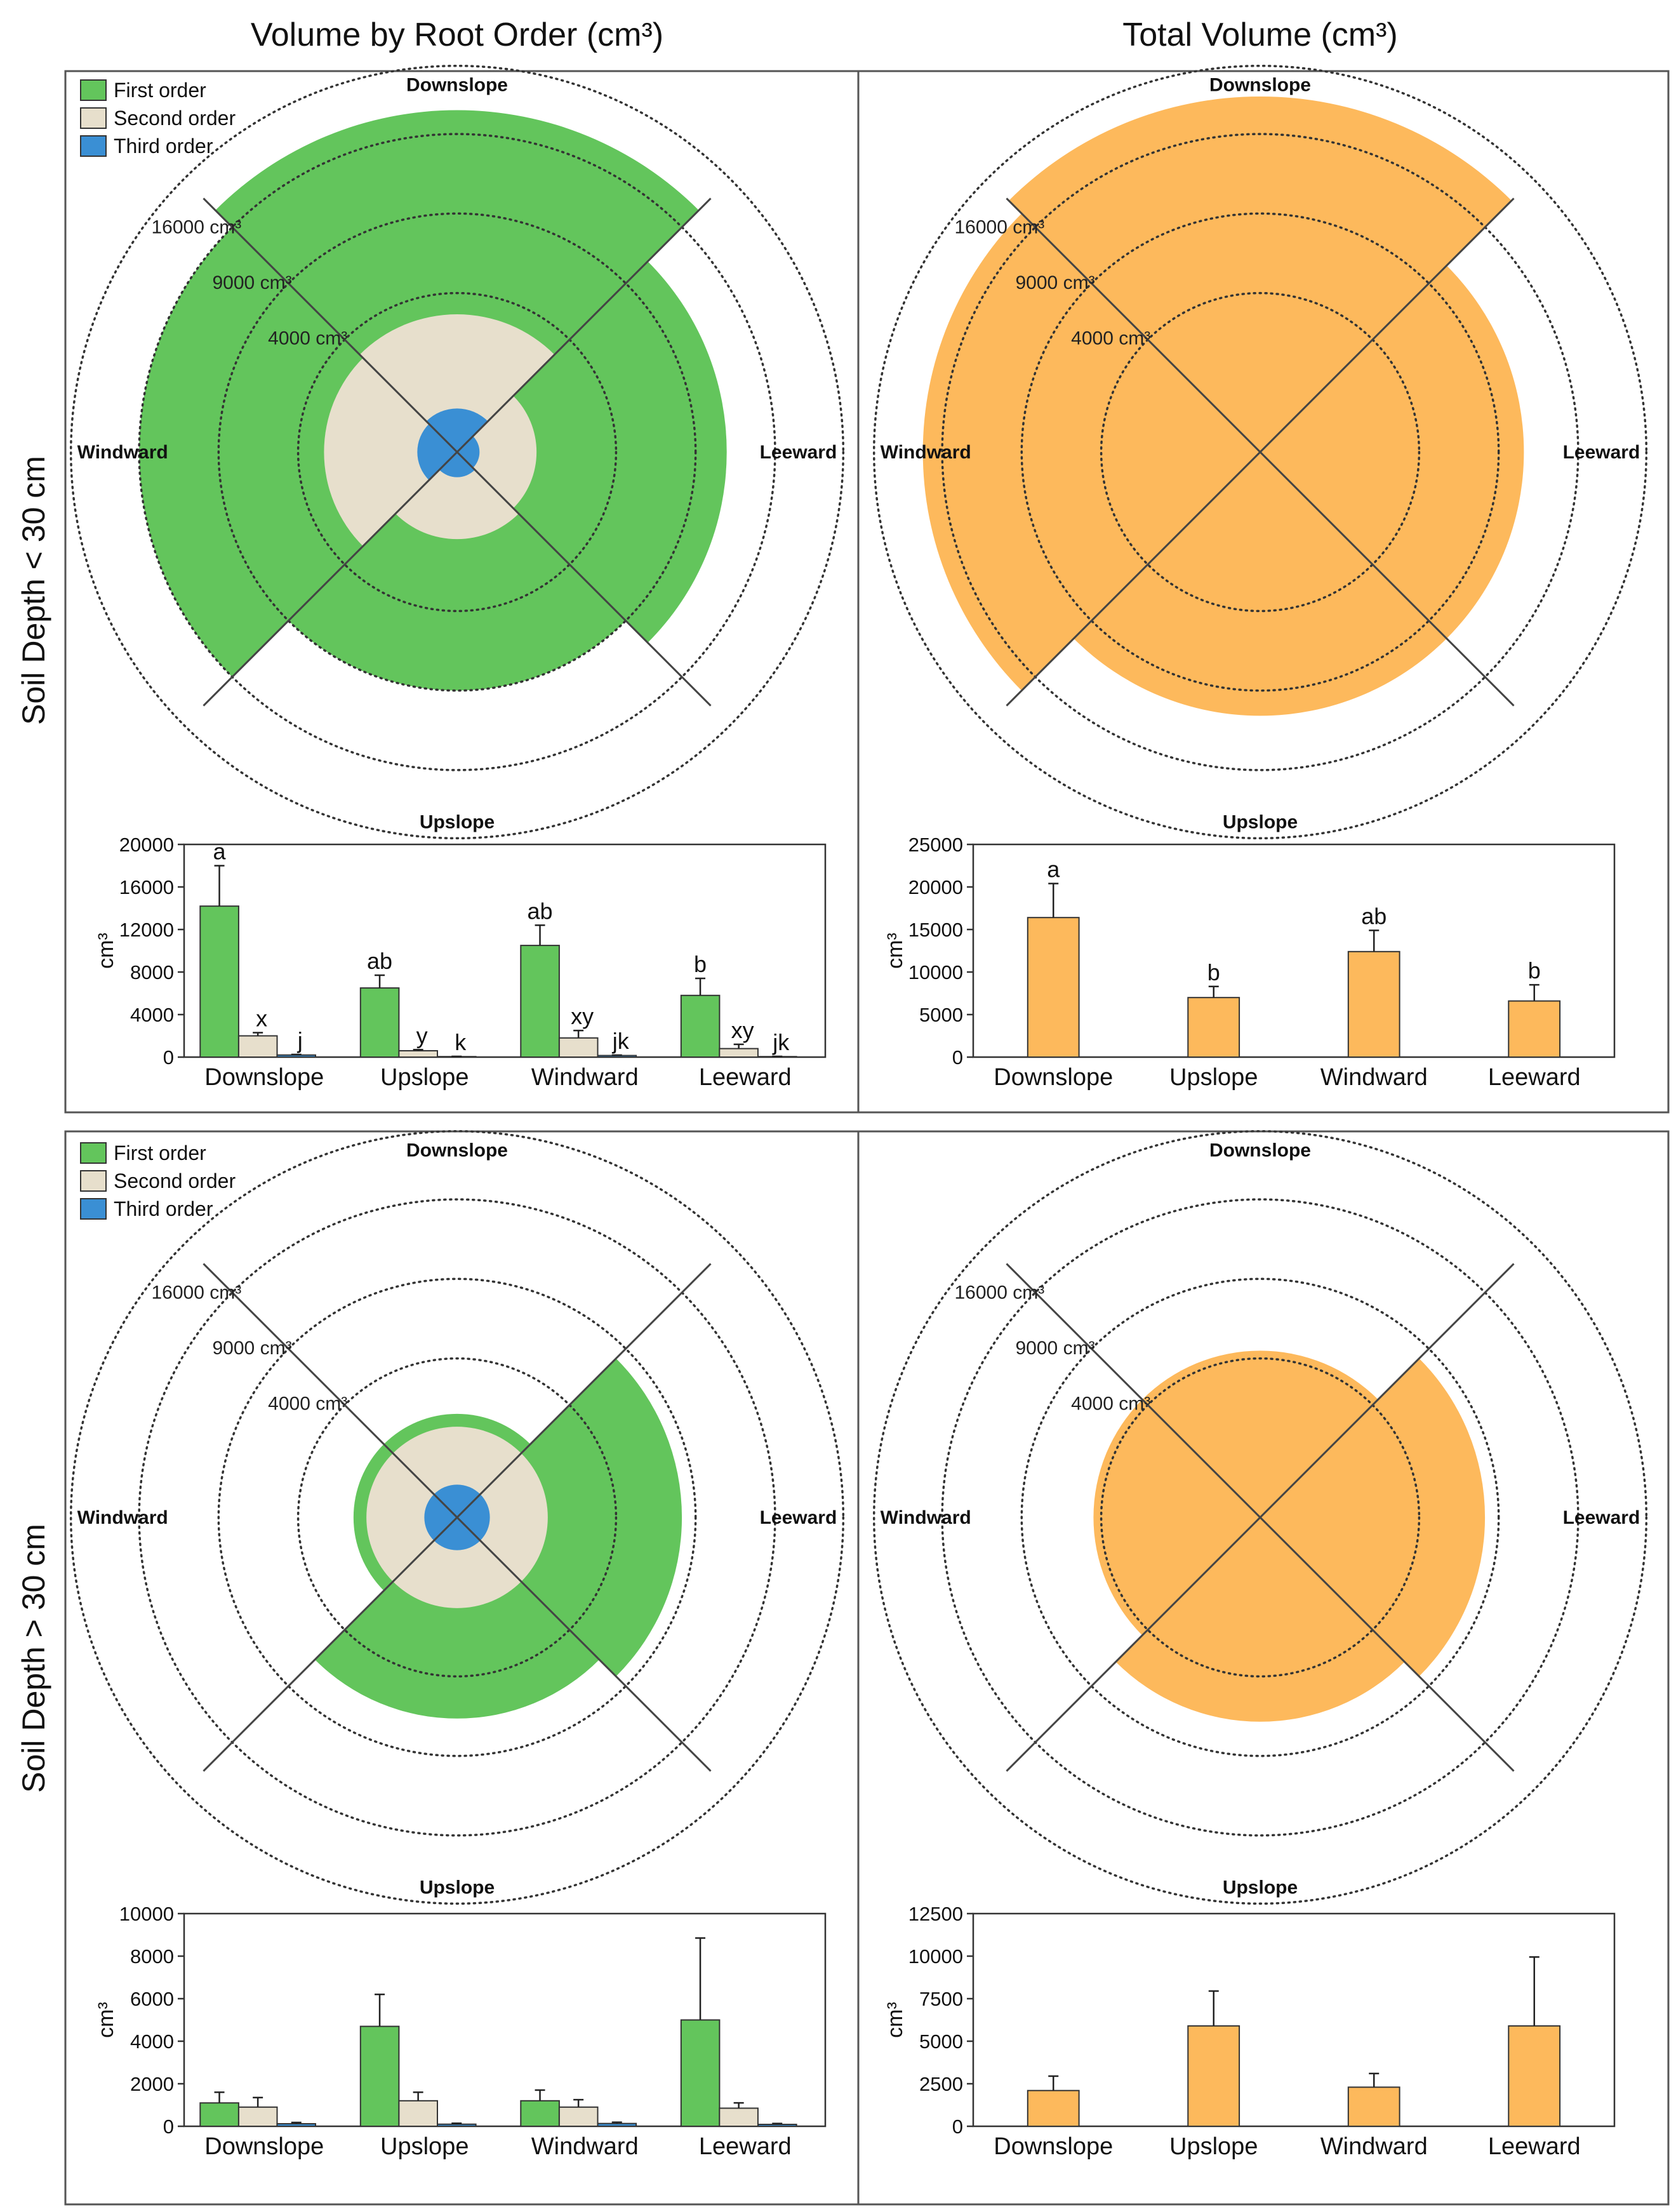 This screenshot has width=1676, height=2212. What do you see at coordinates (936, 1914) in the screenshot?
I see `bar-ytick-label-5: 12500` at bounding box center [936, 1914].